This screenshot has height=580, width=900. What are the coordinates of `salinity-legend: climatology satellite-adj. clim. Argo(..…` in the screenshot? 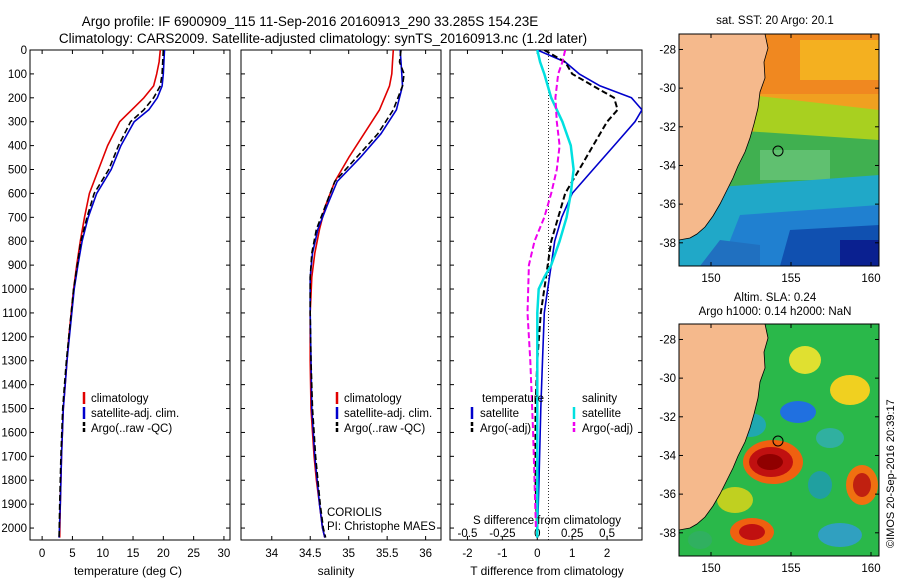 It's located at (383, 413).